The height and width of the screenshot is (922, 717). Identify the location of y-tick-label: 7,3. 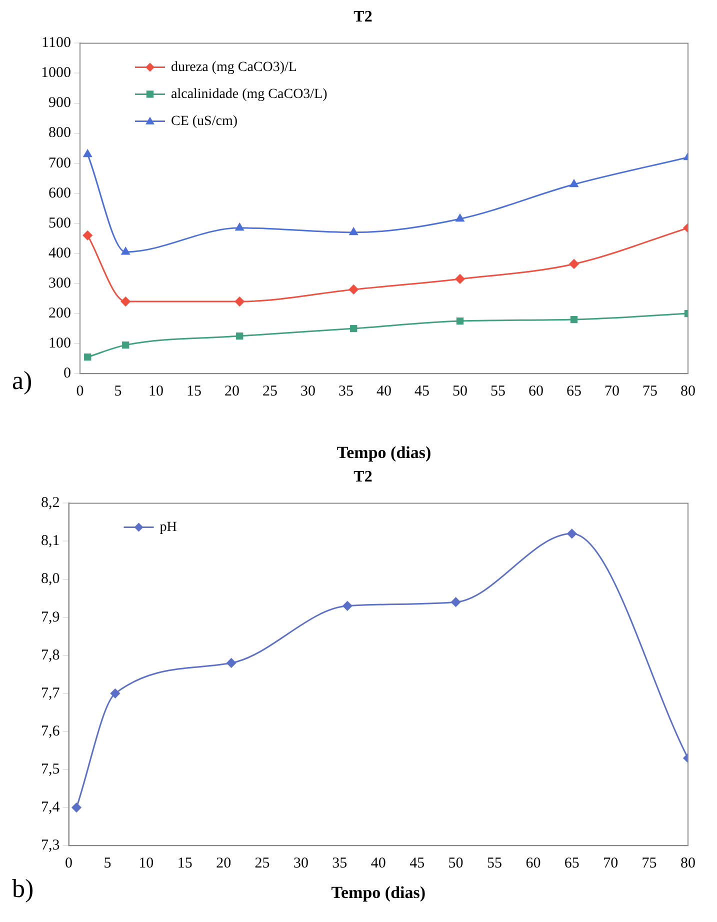
(50, 846).